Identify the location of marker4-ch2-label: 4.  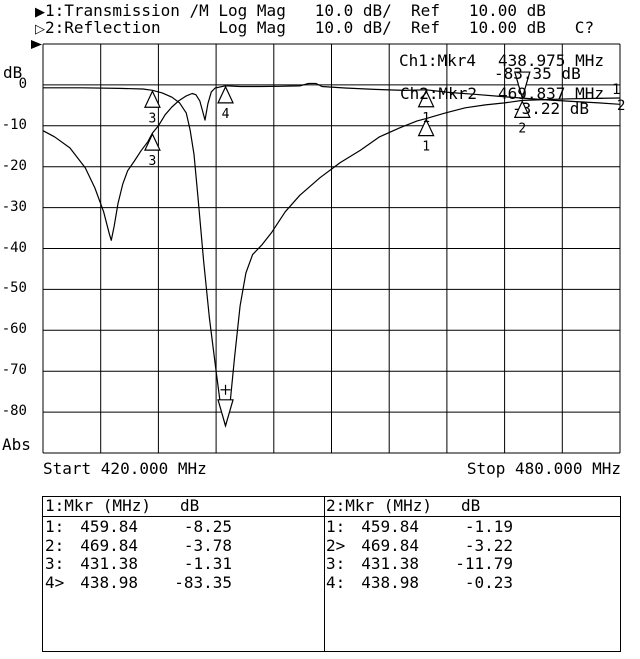
(226, 114).